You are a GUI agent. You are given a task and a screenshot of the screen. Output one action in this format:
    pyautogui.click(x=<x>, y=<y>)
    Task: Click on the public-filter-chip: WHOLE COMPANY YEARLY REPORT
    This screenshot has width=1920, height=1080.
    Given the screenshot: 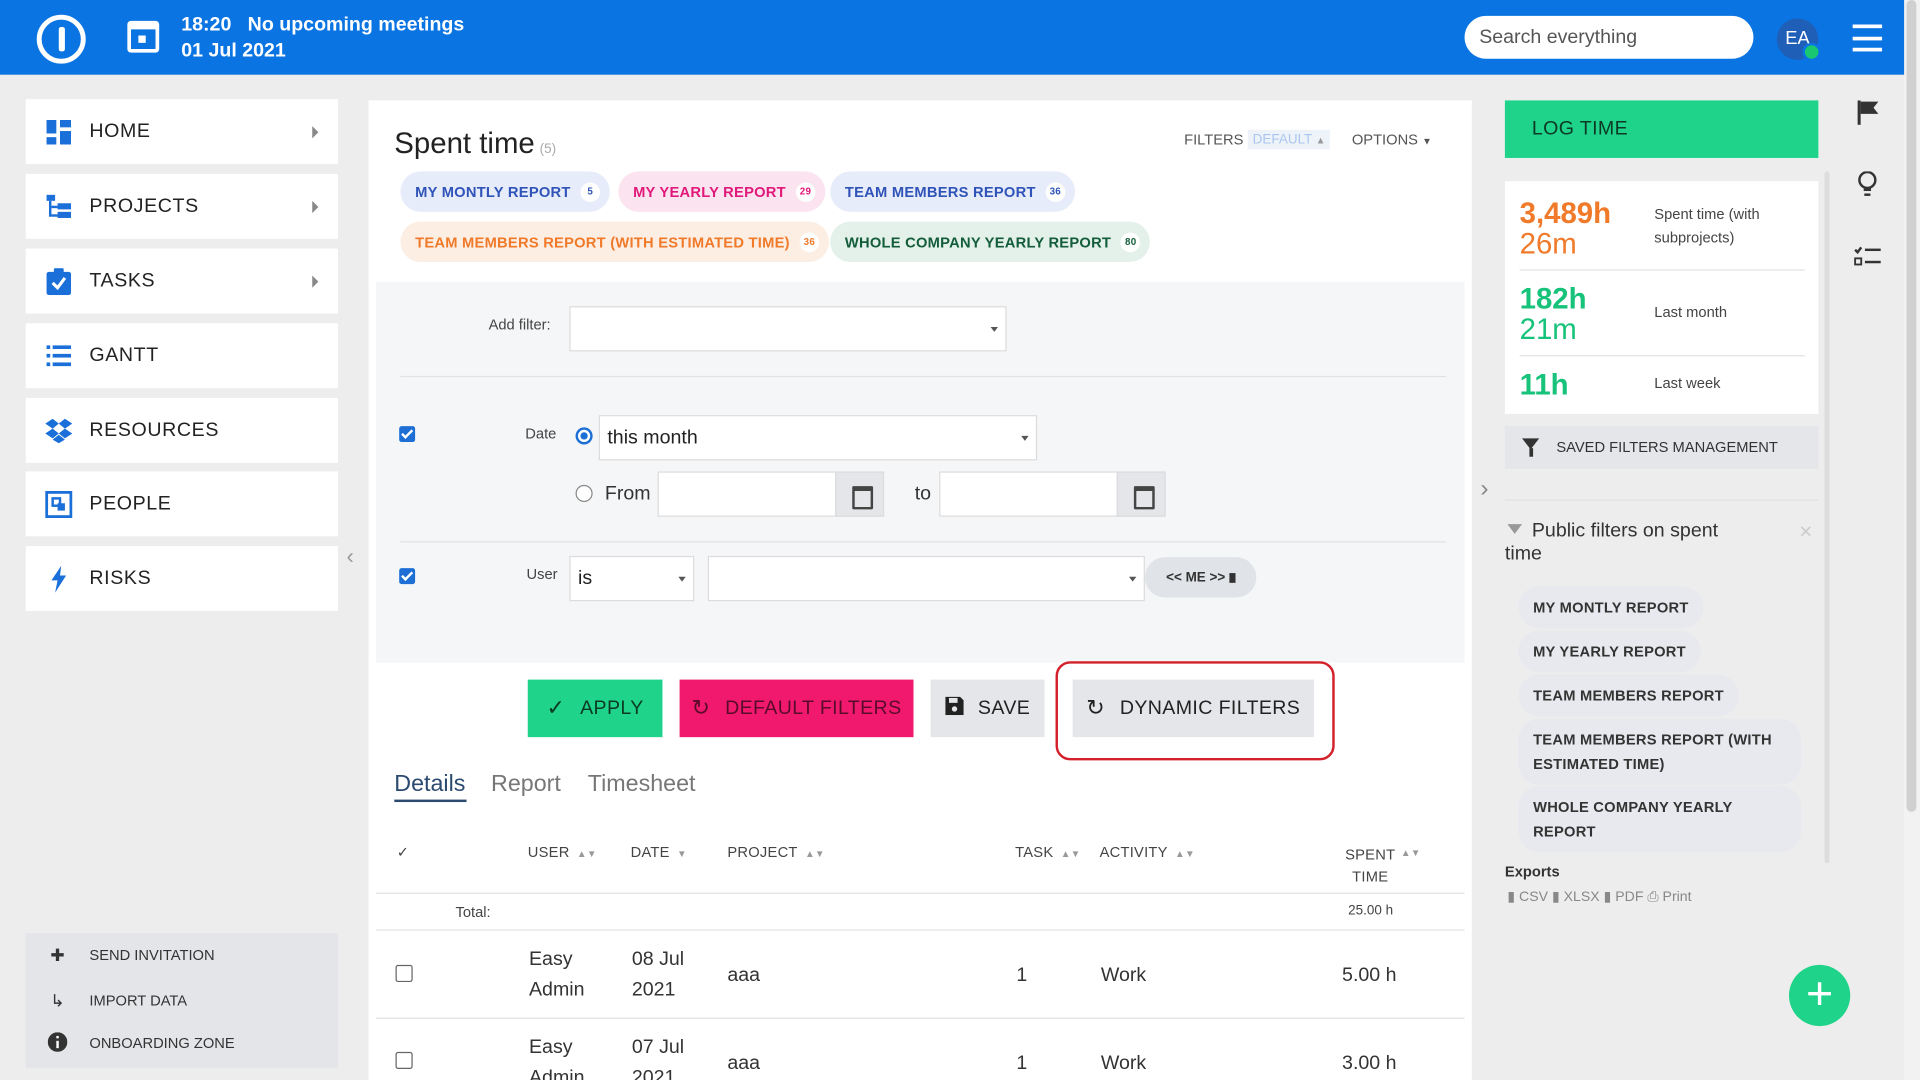 What is the action you would take?
    pyautogui.click(x=1660, y=819)
    